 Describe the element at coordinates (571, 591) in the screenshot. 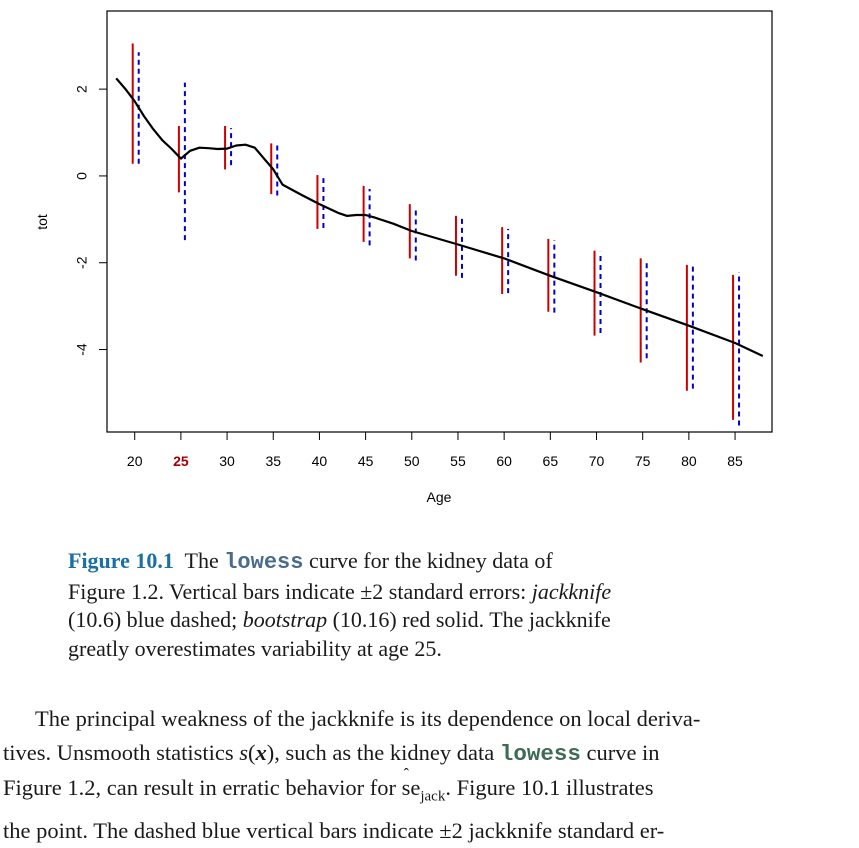

I see `caption-em-jackknife: jackknife` at that location.